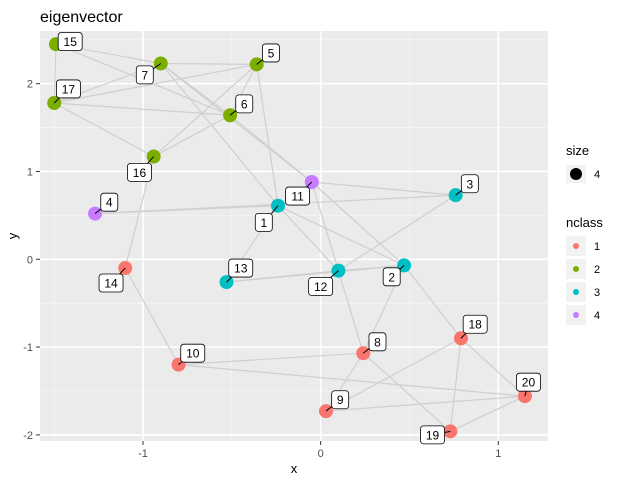 The image size is (625, 487). I want to click on color-legend-title: nclass, so click(584, 222).